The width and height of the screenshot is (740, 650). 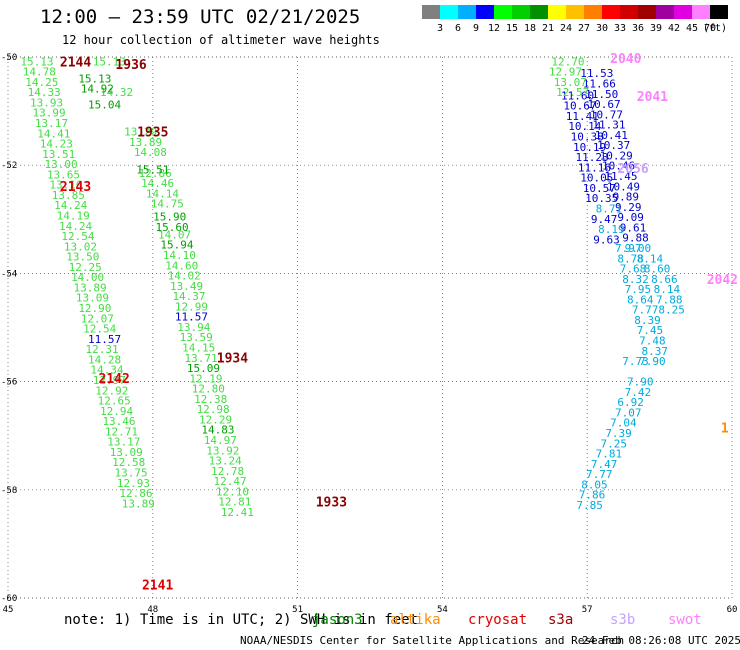 I want to click on wave-height-point: 7.42, so click(x=638, y=392).